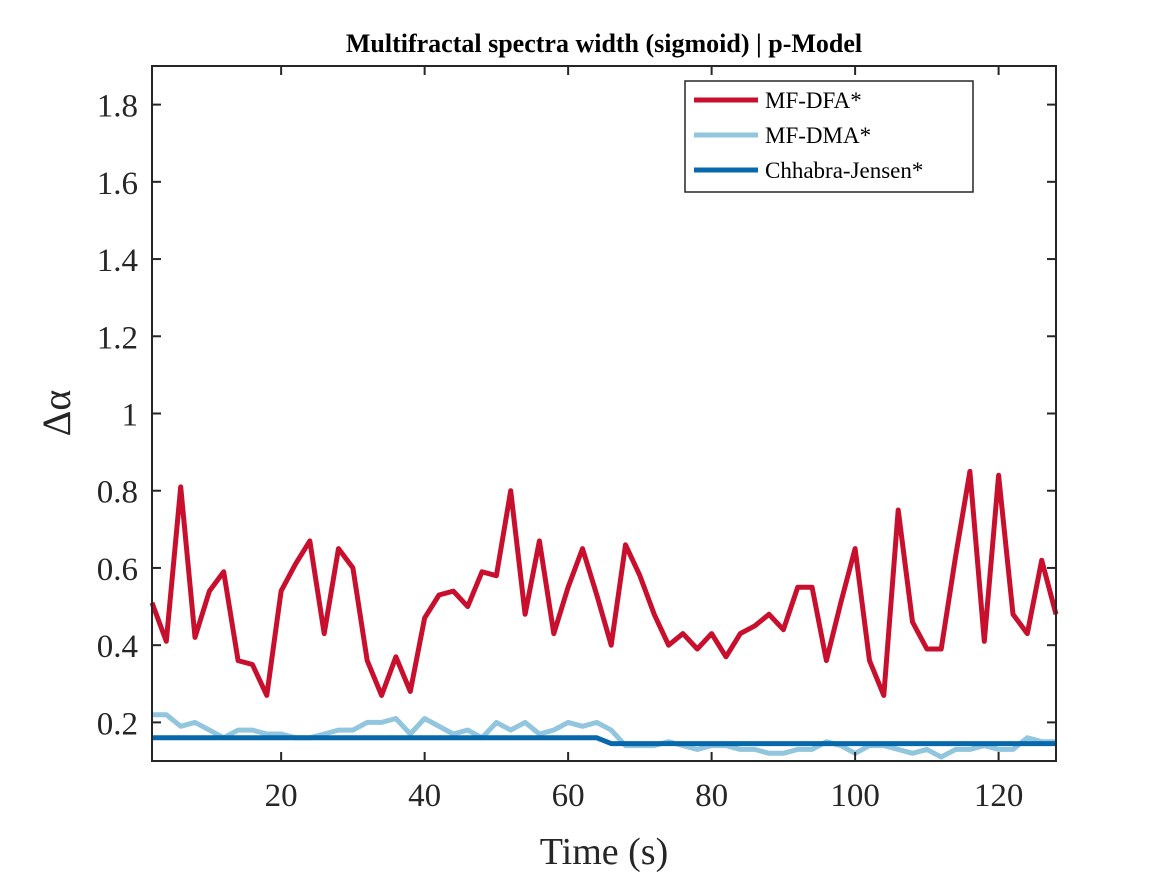  Describe the element at coordinates (117, 338) in the screenshot. I see `y-tick-label: 1.2` at that location.